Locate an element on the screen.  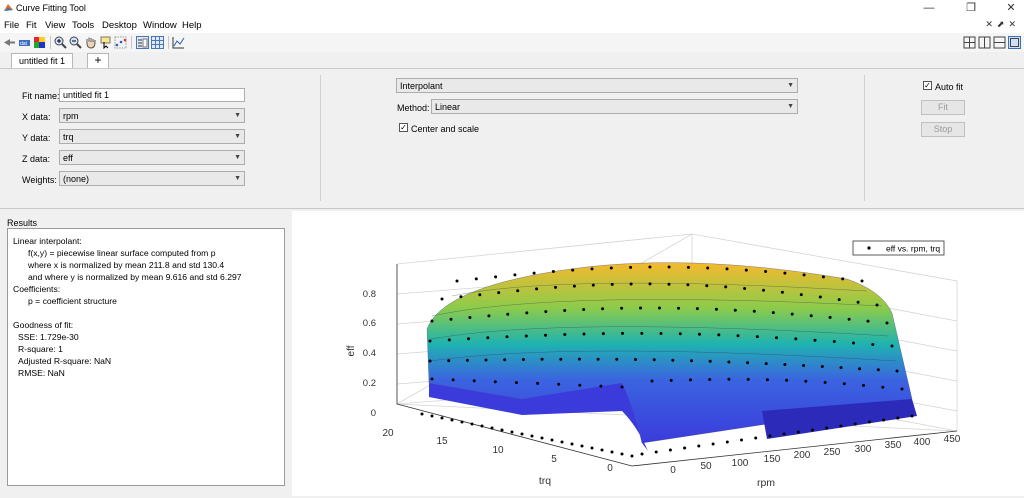
exclude-outliers-icon is located at coordinates (120, 42).